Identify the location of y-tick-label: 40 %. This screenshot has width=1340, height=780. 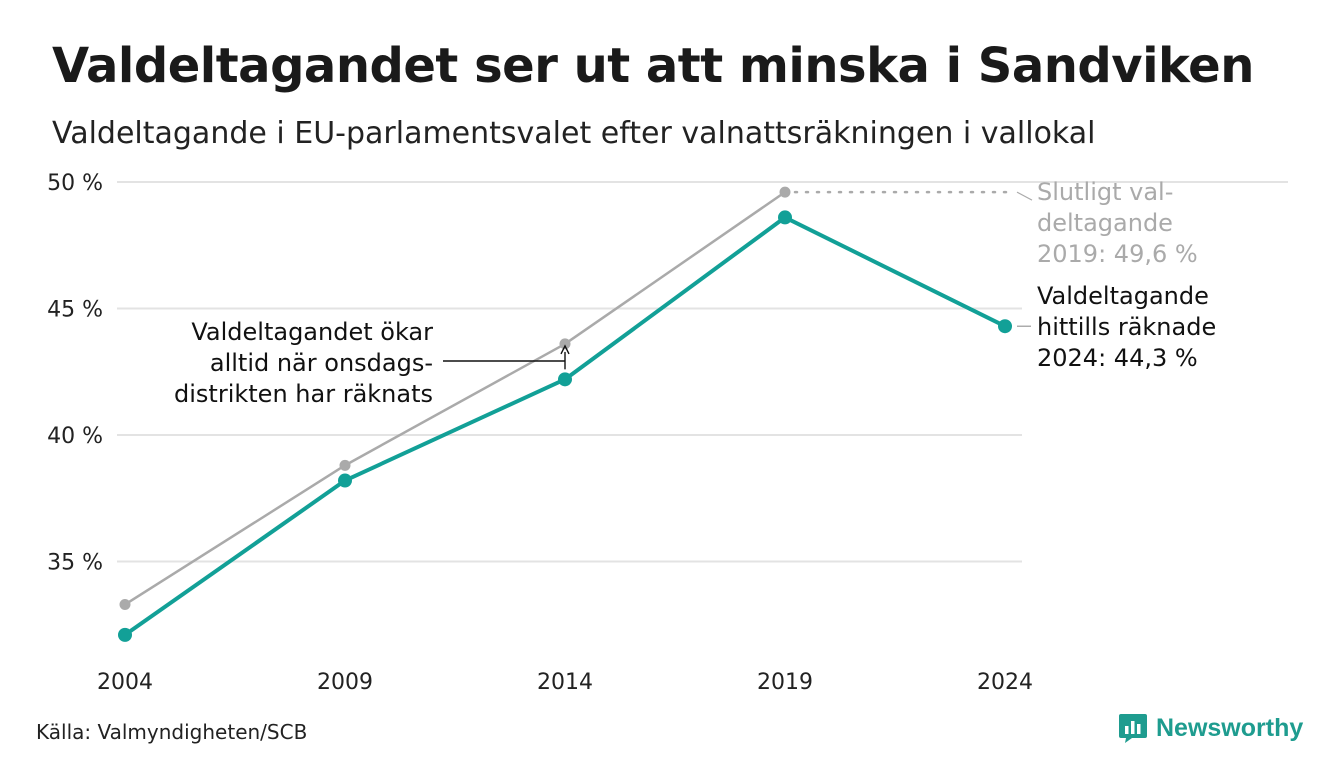
(75, 436).